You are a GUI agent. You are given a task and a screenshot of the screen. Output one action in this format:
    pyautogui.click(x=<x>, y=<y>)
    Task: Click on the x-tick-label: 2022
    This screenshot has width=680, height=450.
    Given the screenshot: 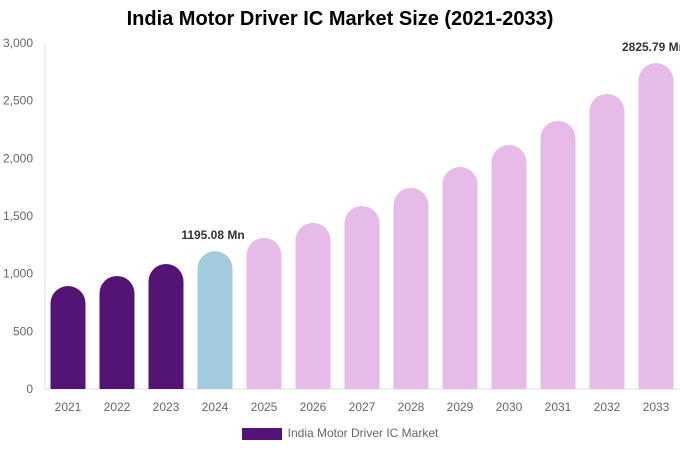 What is the action you would take?
    pyautogui.click(x=117, y=407)
    